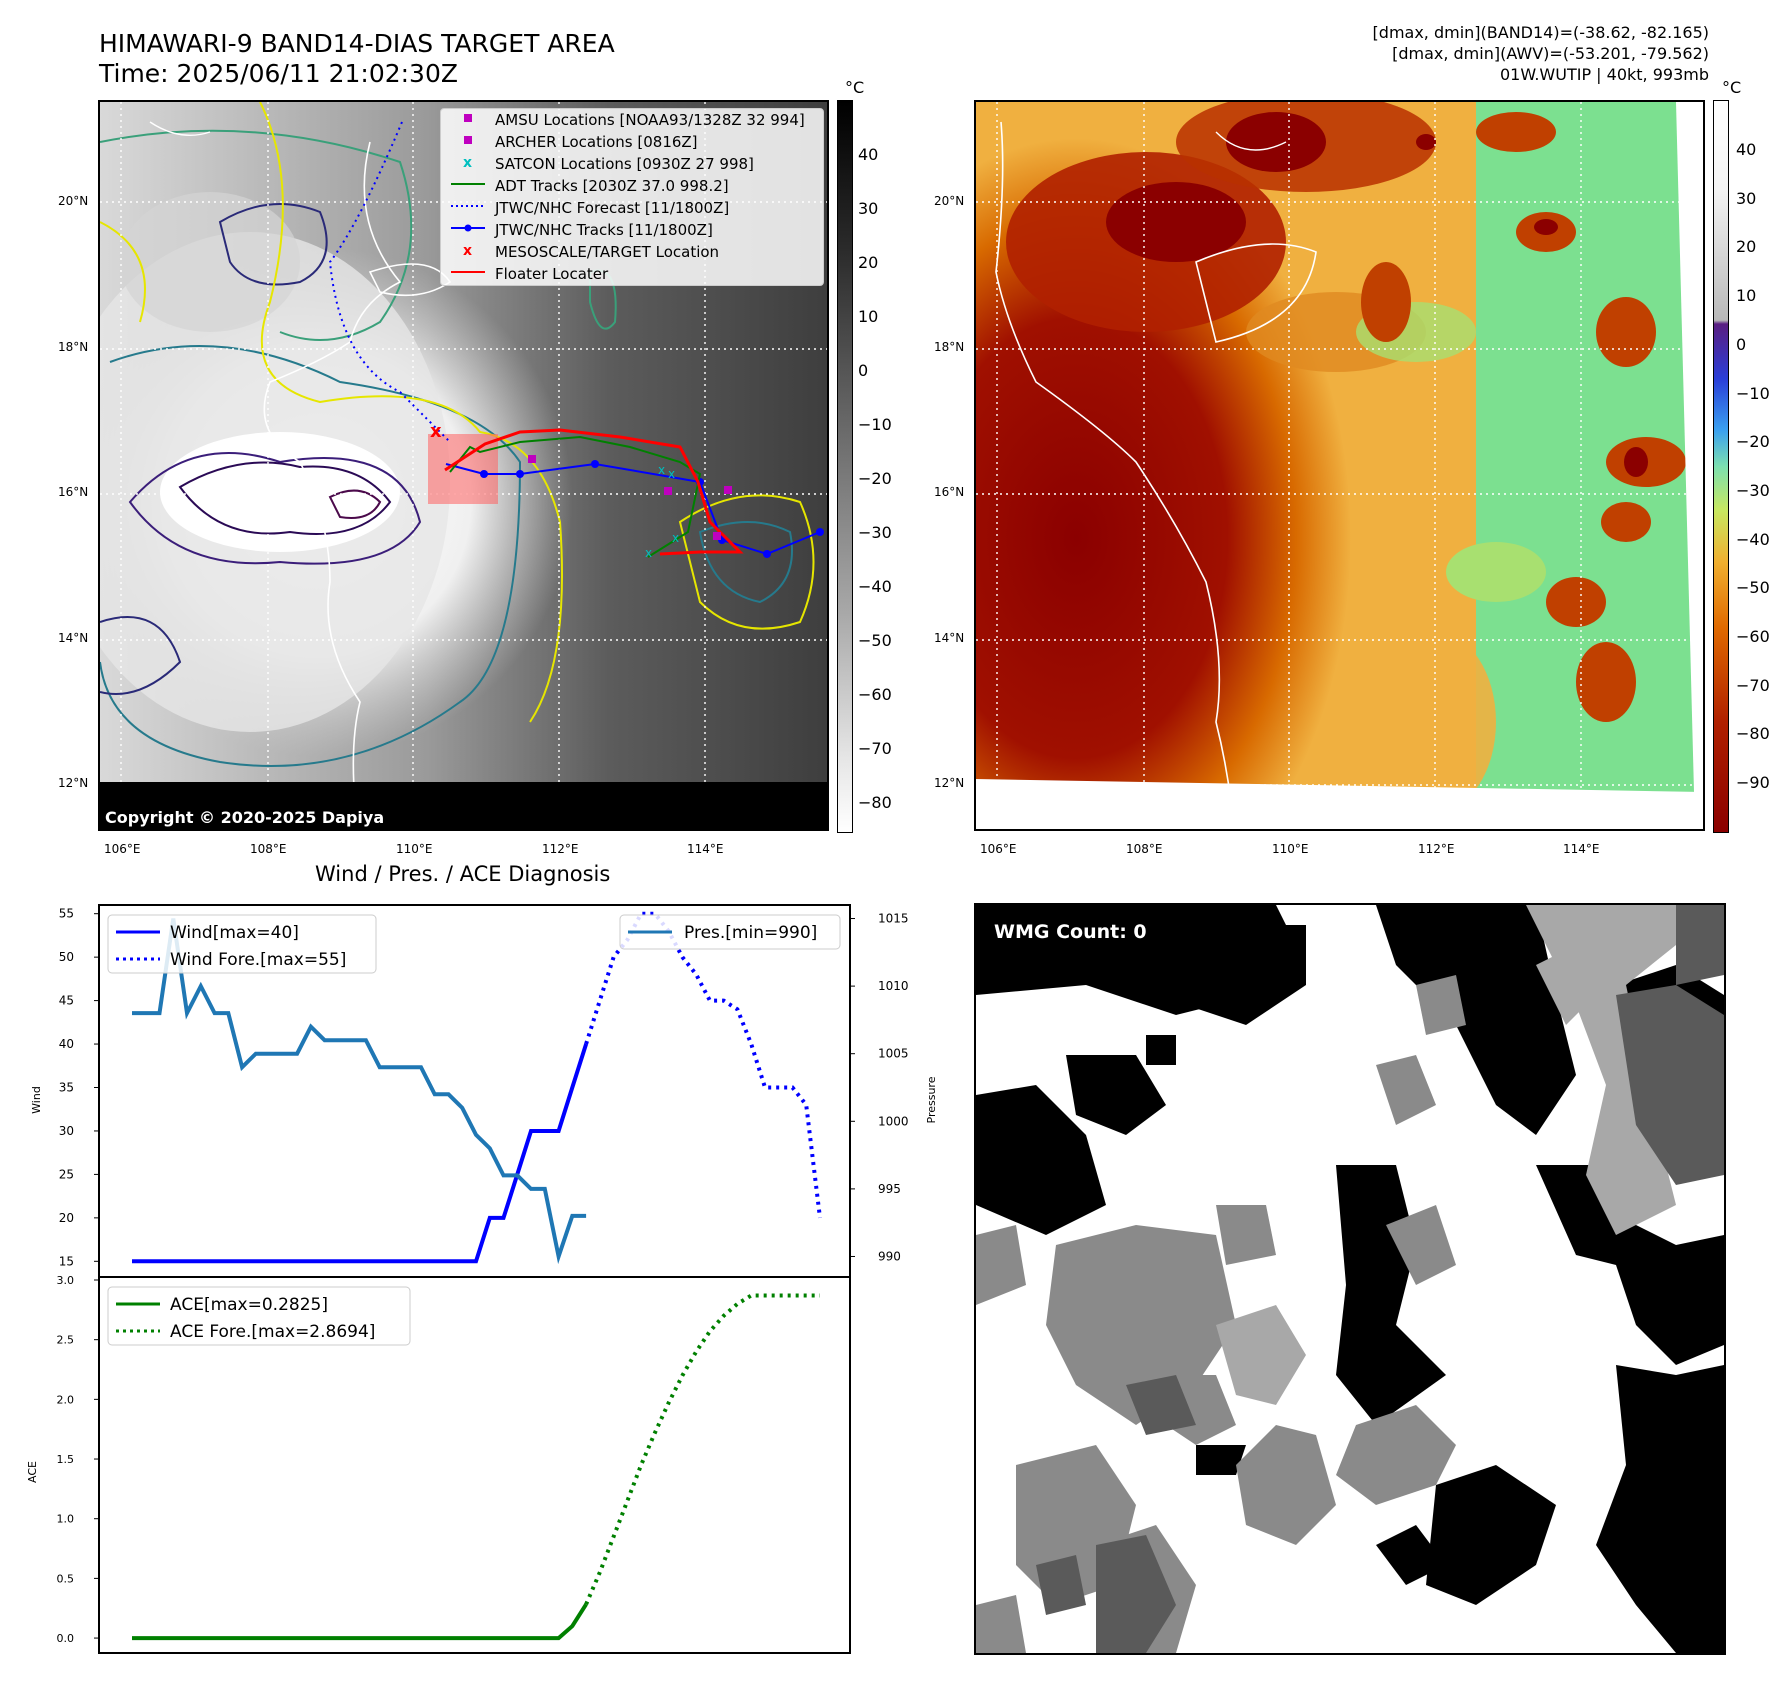  Describe the element at coordinates (1746, 198) in the screenshot. I see `colorbar-tick-label: 30` at that location.